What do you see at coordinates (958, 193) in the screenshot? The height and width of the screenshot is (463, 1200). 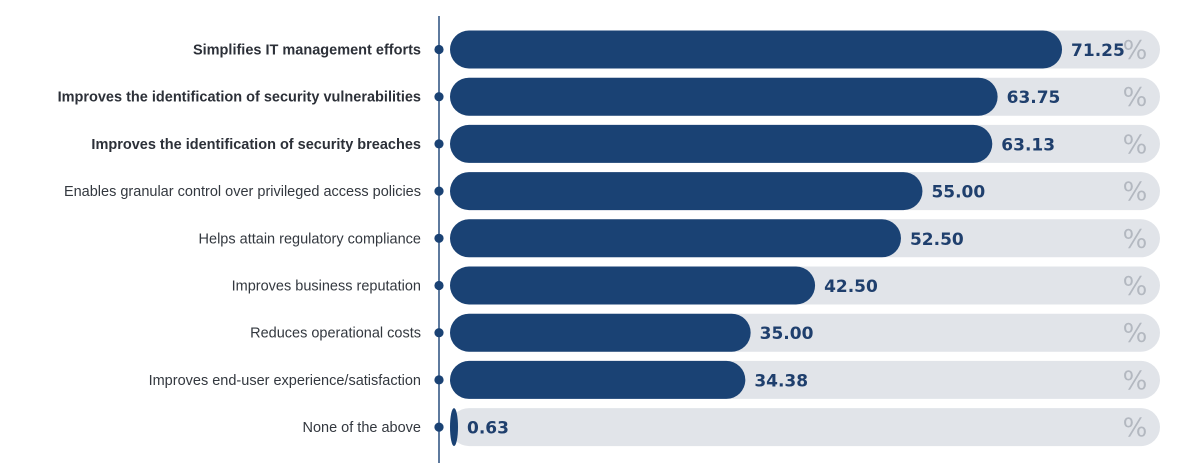 I see `value-label: 55.00` at bounding box center [958, 193].